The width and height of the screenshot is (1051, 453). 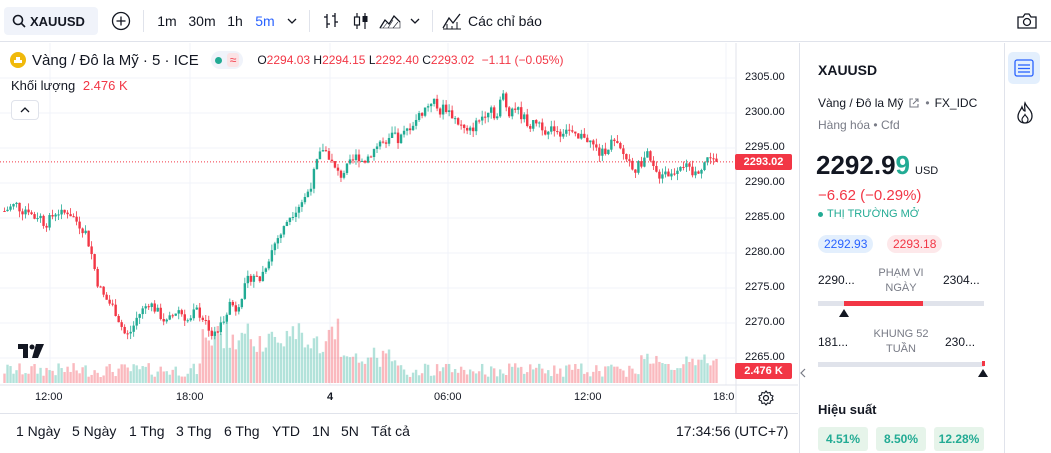 What do you see at coordinates (1027, 21) in the screenshot?
I see `snapshot-button` at bounding box center [1027, 21].